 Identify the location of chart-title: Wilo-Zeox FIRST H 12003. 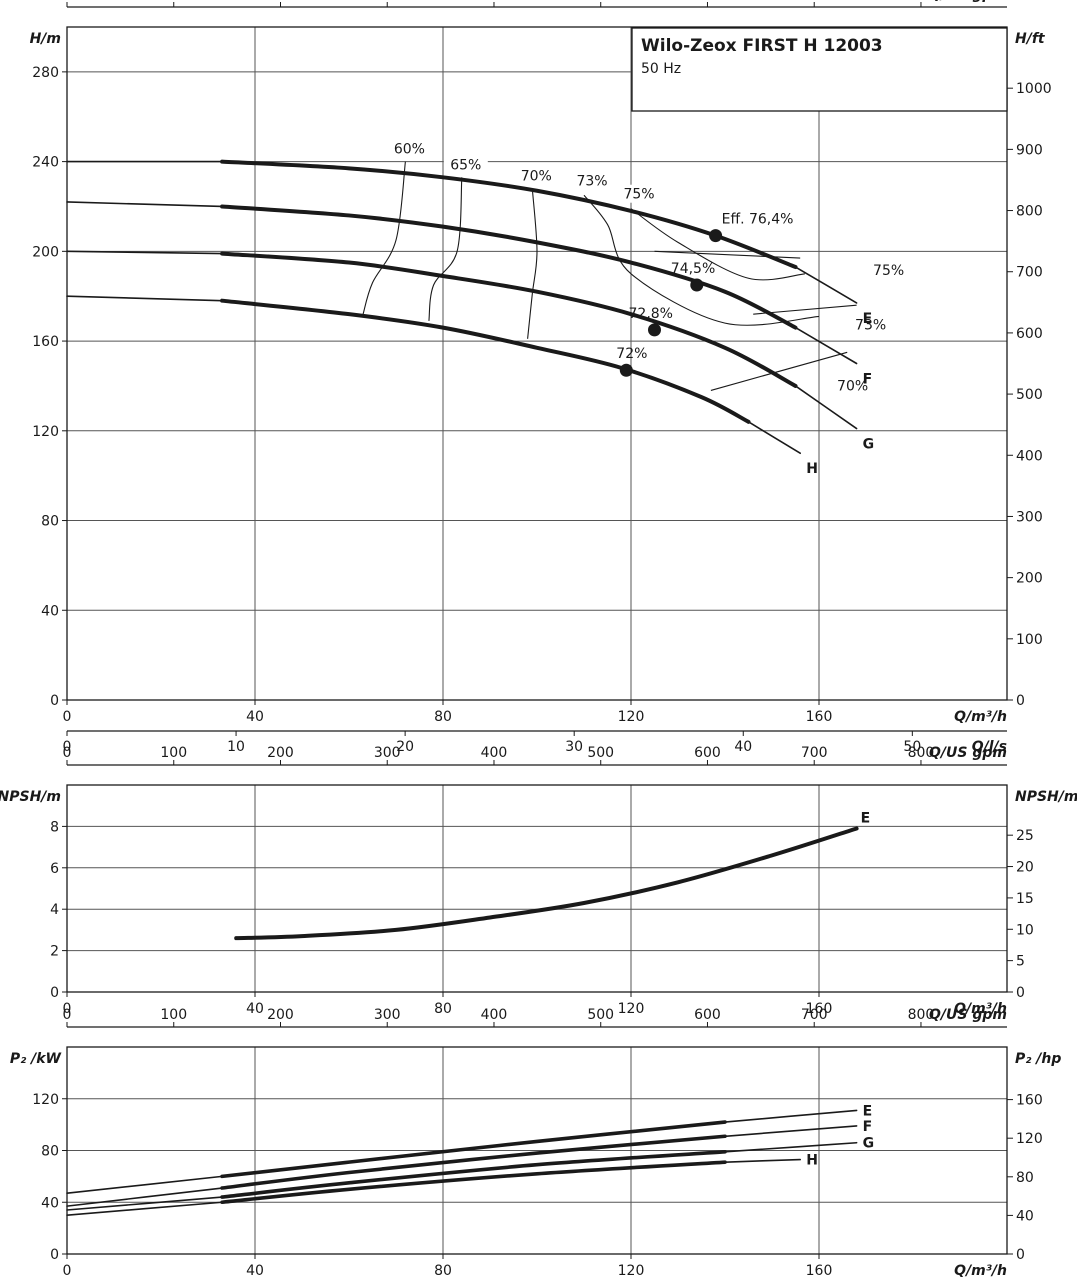
(762, 46).